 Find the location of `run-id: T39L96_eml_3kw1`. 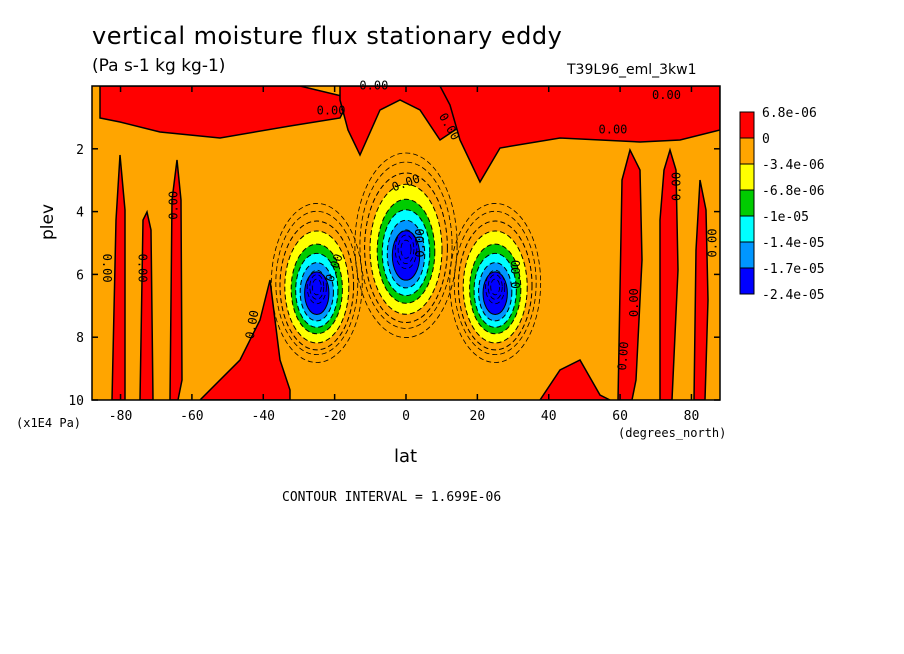

run-id: T39L96_eml_3kw1 is located at coordinates (632, 70).